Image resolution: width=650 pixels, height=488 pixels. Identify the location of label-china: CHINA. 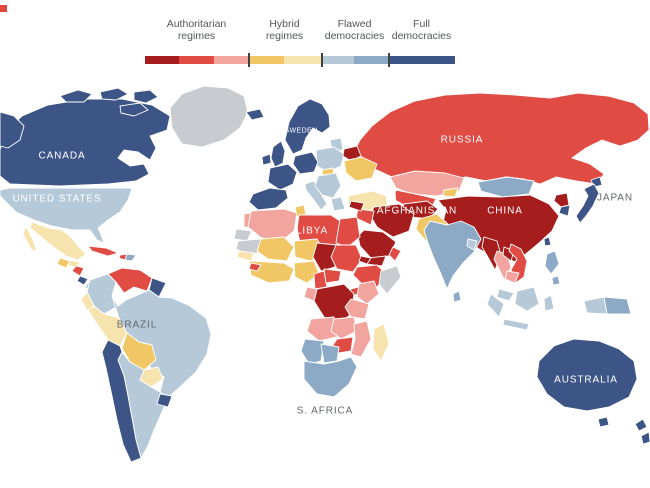
(505, 211).